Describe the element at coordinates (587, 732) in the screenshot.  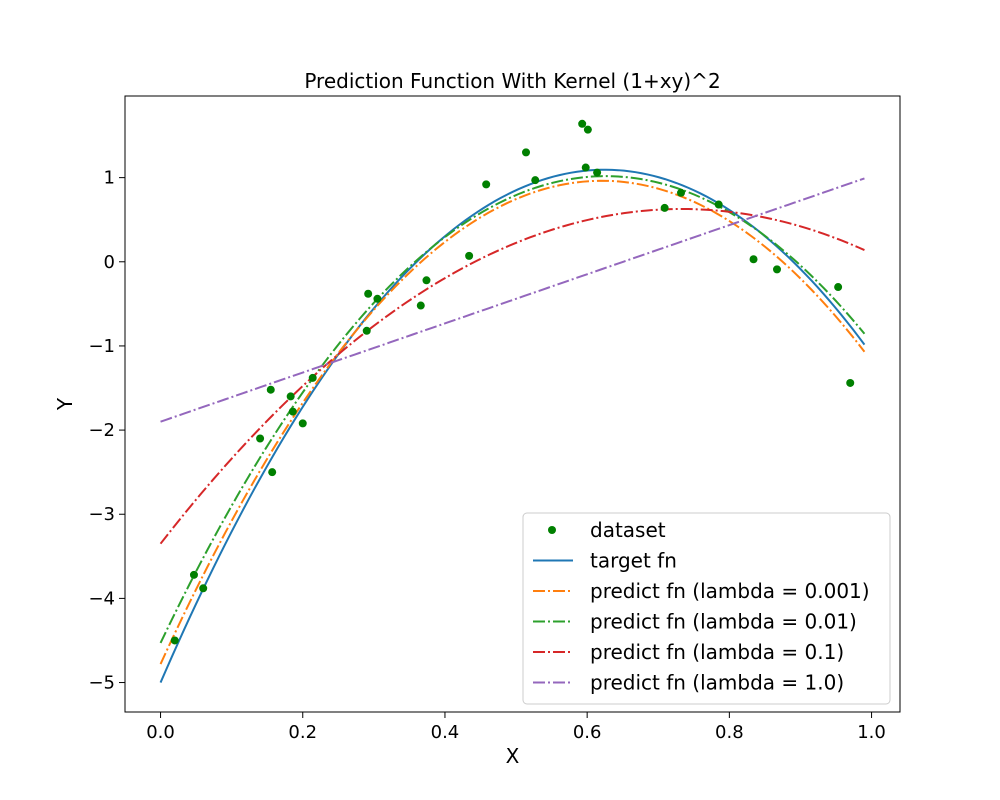
I see `x-tick-label: 0.6` at that location.